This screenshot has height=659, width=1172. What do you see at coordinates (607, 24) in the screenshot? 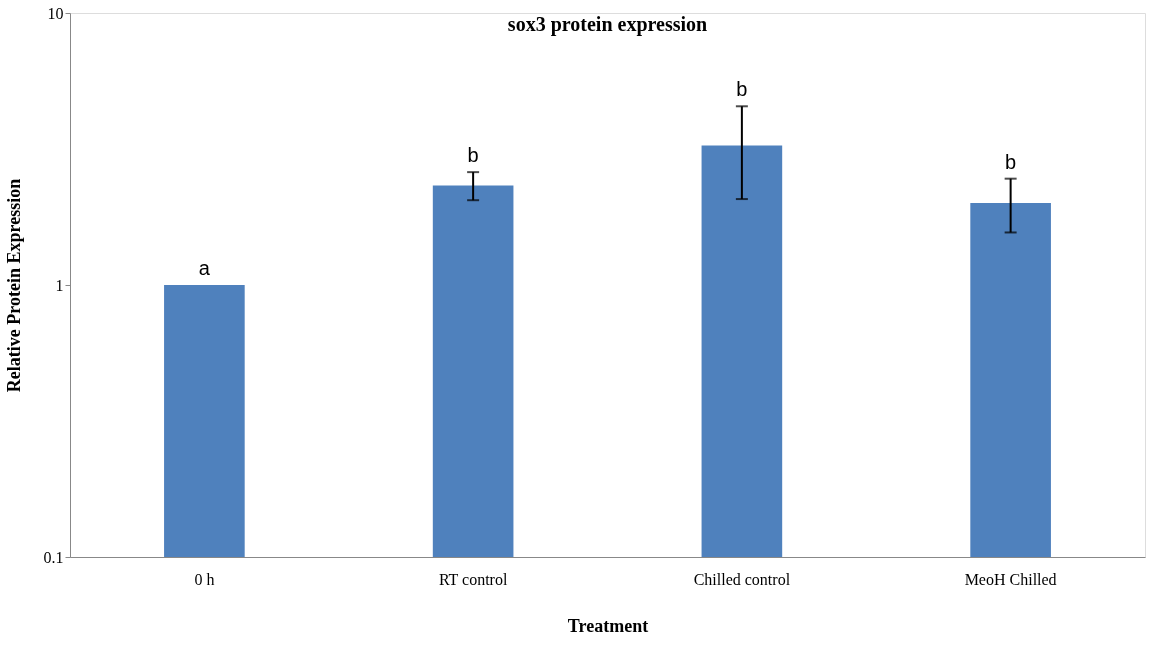
I see `chart-title: sox3 protein expression` at bounding box center [607, 24].